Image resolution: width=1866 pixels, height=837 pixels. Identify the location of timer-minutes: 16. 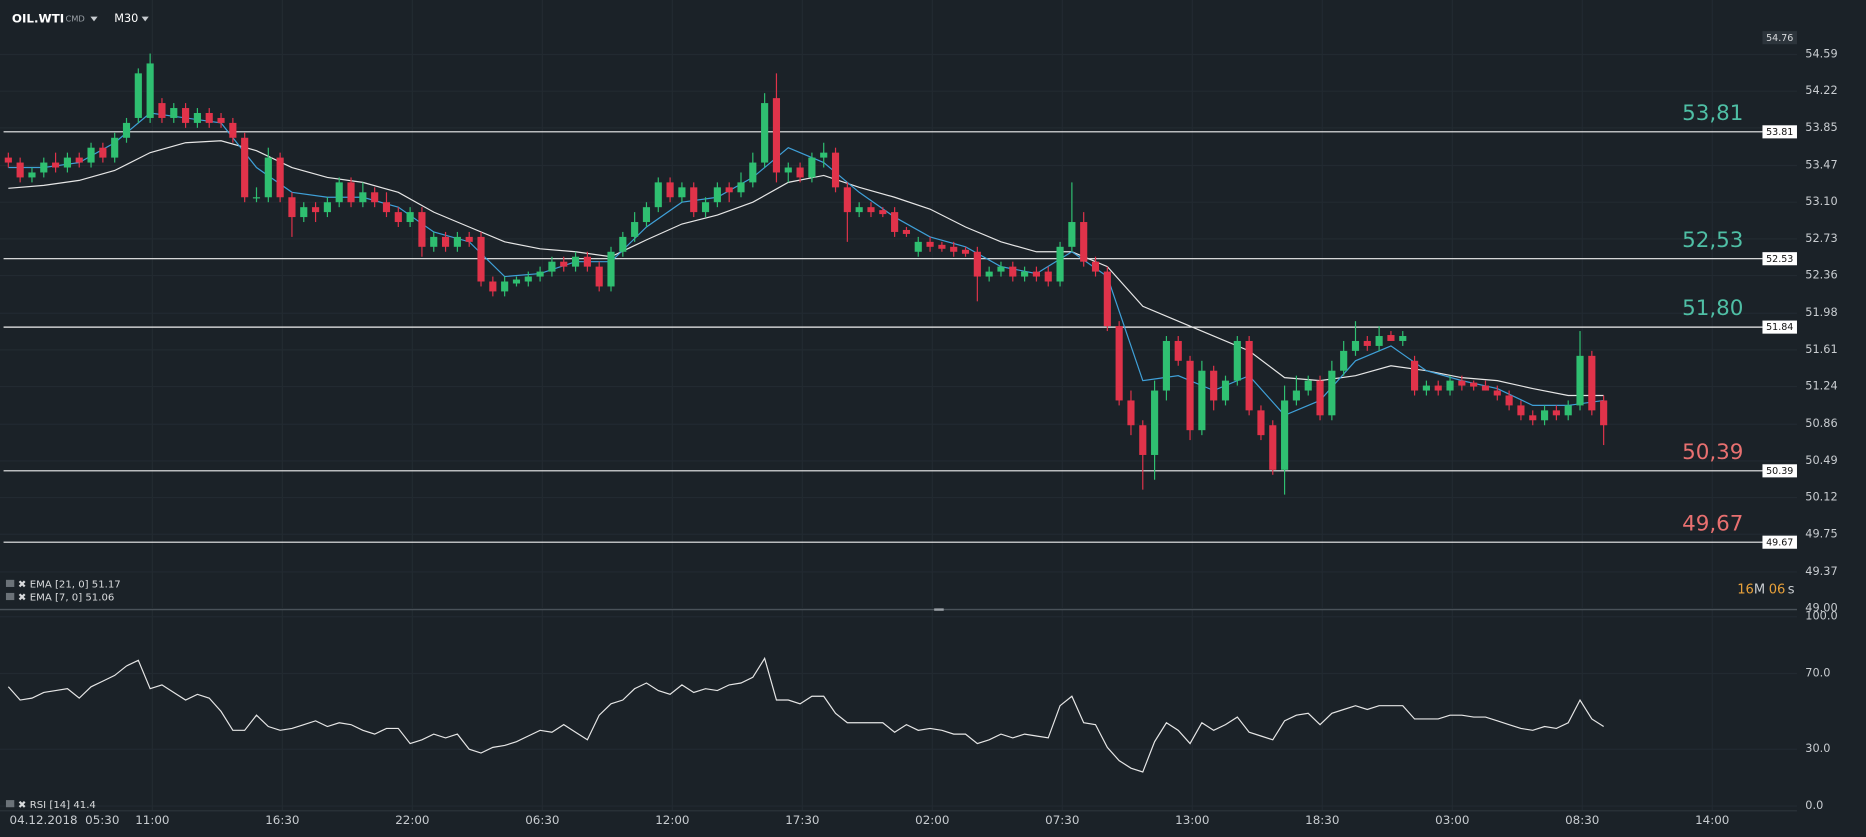
(1745, 589).